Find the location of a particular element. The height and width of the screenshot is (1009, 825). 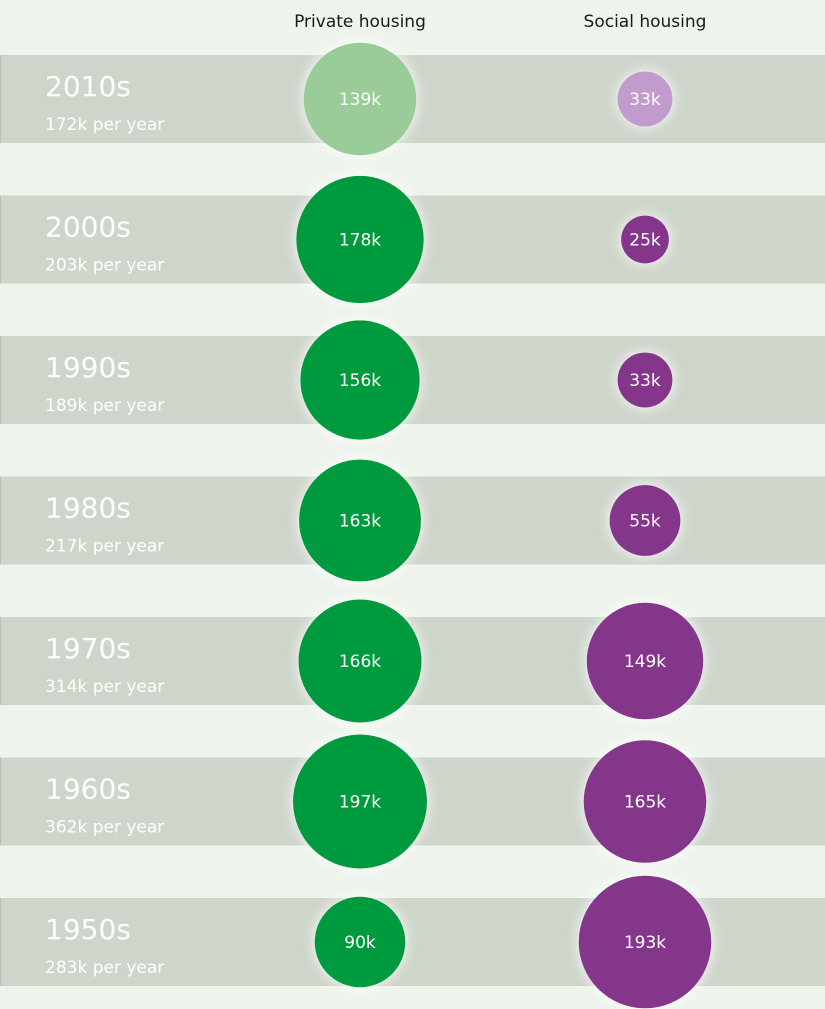

column-header: Social housing is located at coordinates (645, 22).